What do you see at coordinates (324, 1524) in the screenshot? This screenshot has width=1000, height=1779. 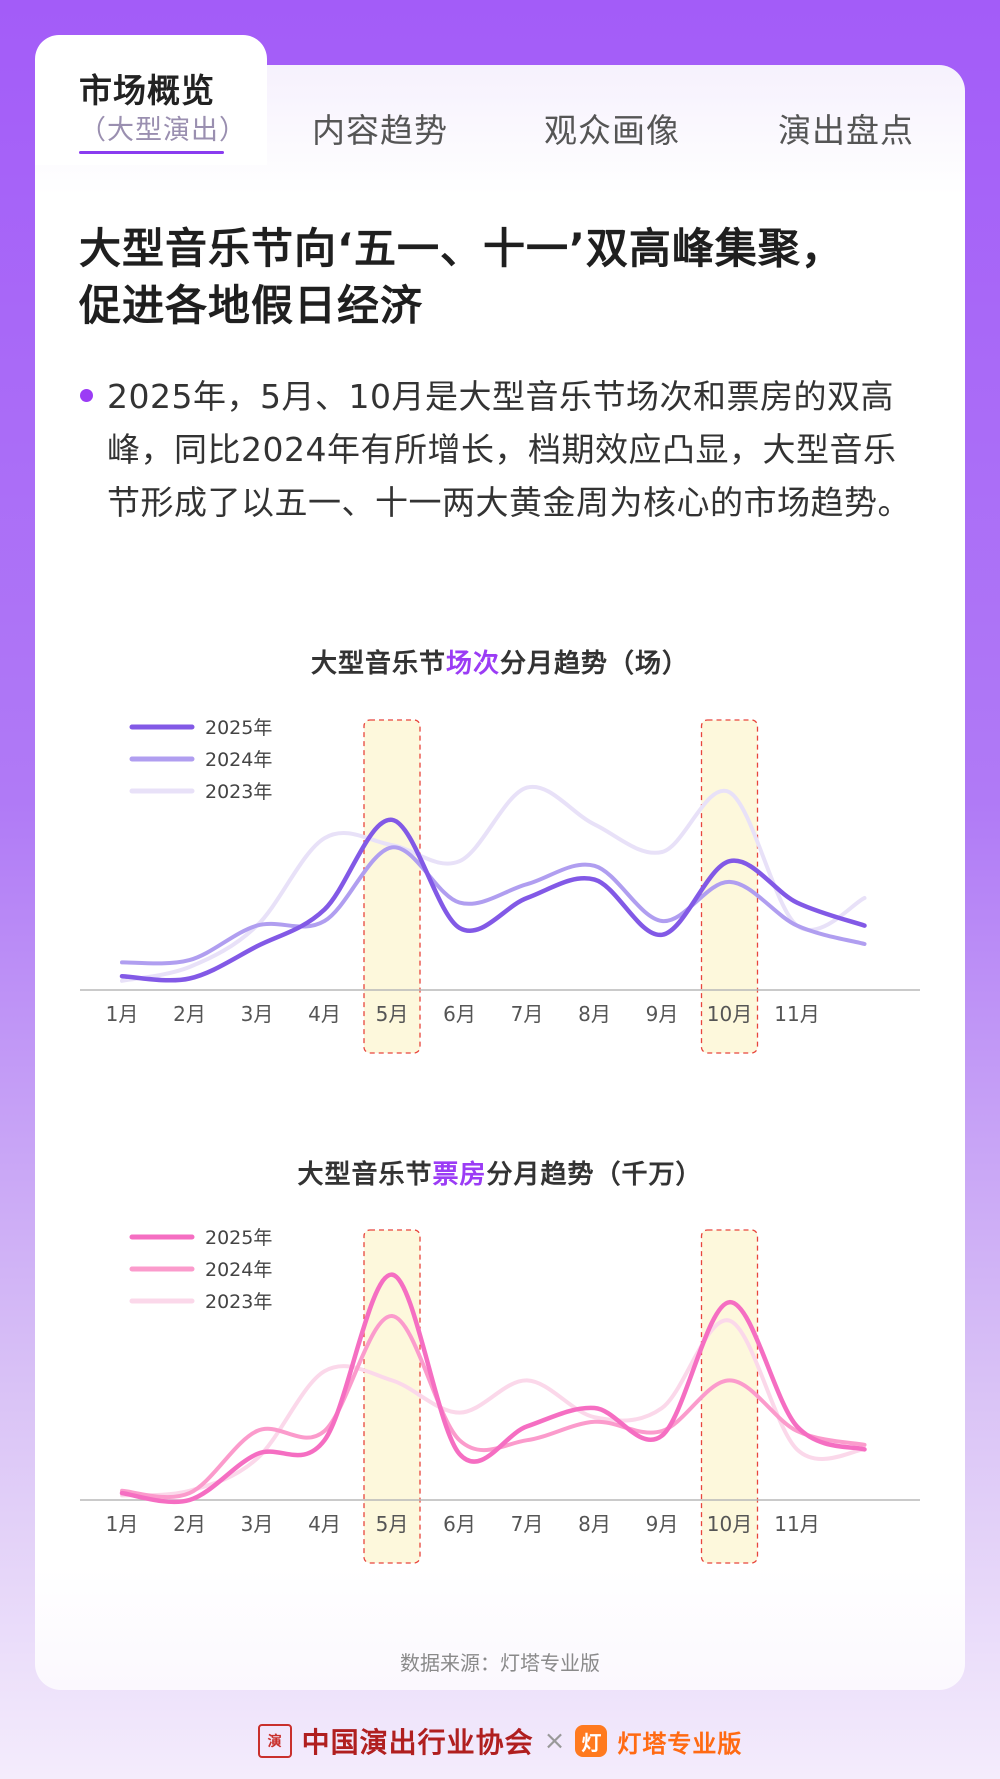 I see `chart2-tick-label: 4月` at bounding box center [324, 1524].